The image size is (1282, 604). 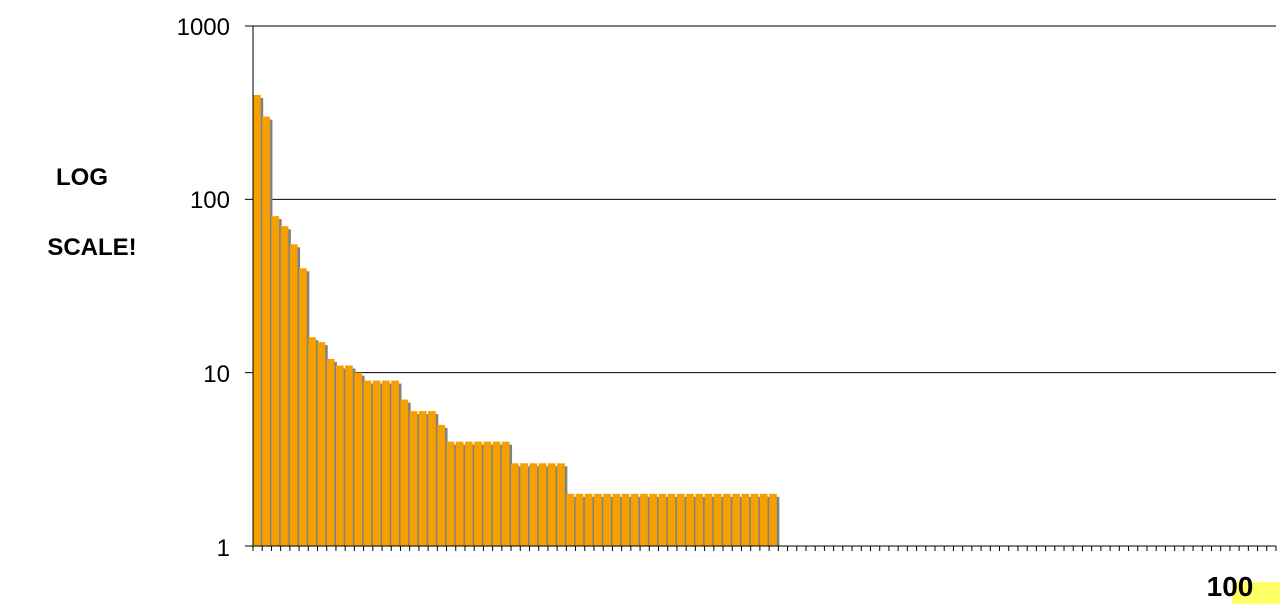 What do you see at coordinates (223, 548) in the screenshot?
I see `y-tick-label-1: 1` at bounding box center [223, 548].